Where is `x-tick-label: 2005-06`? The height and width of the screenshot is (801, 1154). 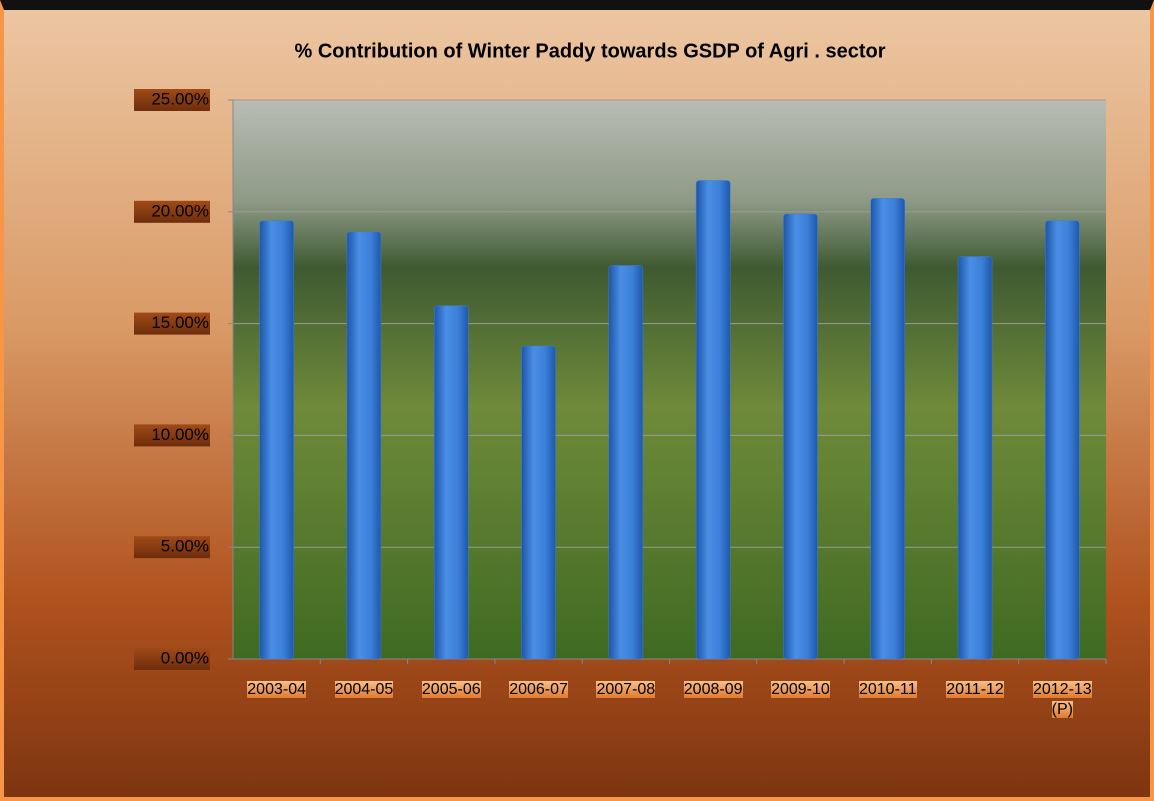
x-tick-label: 2005-06 is located at coordinates (451, 690).